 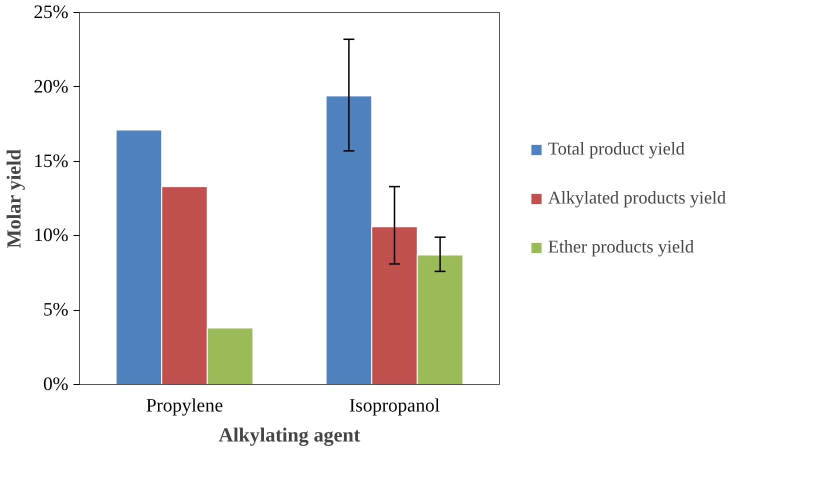 What do you see at coordinates (51, 87) in the screenshot?
I see `y-tick-label: 20%` at bounding box center [51, 87].